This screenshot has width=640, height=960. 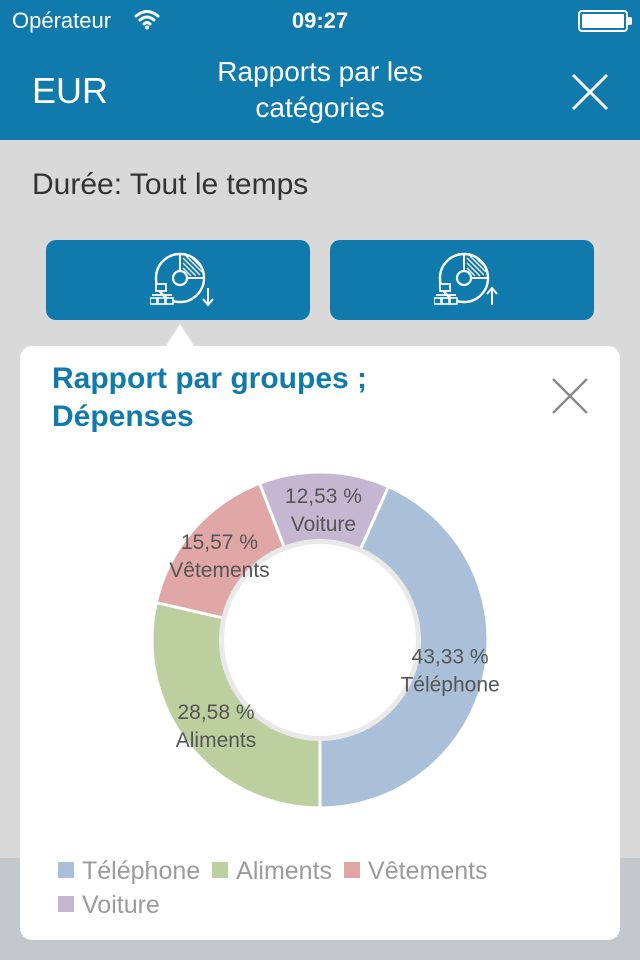 What do you see at coordinates (170, 184) in the screenshot?
I see `duration-label: Durée: Tout le temps` at bounding box center [170, 184].